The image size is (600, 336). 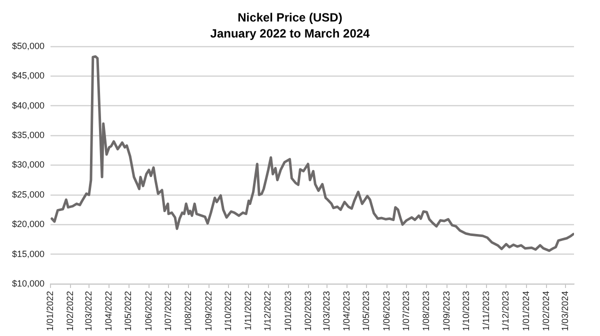 What do you see at coordinates (426, 311) in the screenshot?
I see `x-tick-label: 1/08/2023` at bounding box center [426, 311].